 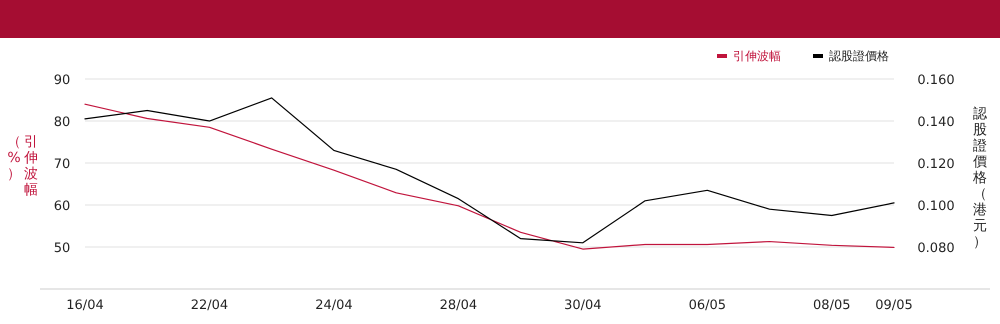 What do you see at coordinates (62, 80) in the screenshot?
I see `y-tick-label: 90` at bounding box center [62, 80].